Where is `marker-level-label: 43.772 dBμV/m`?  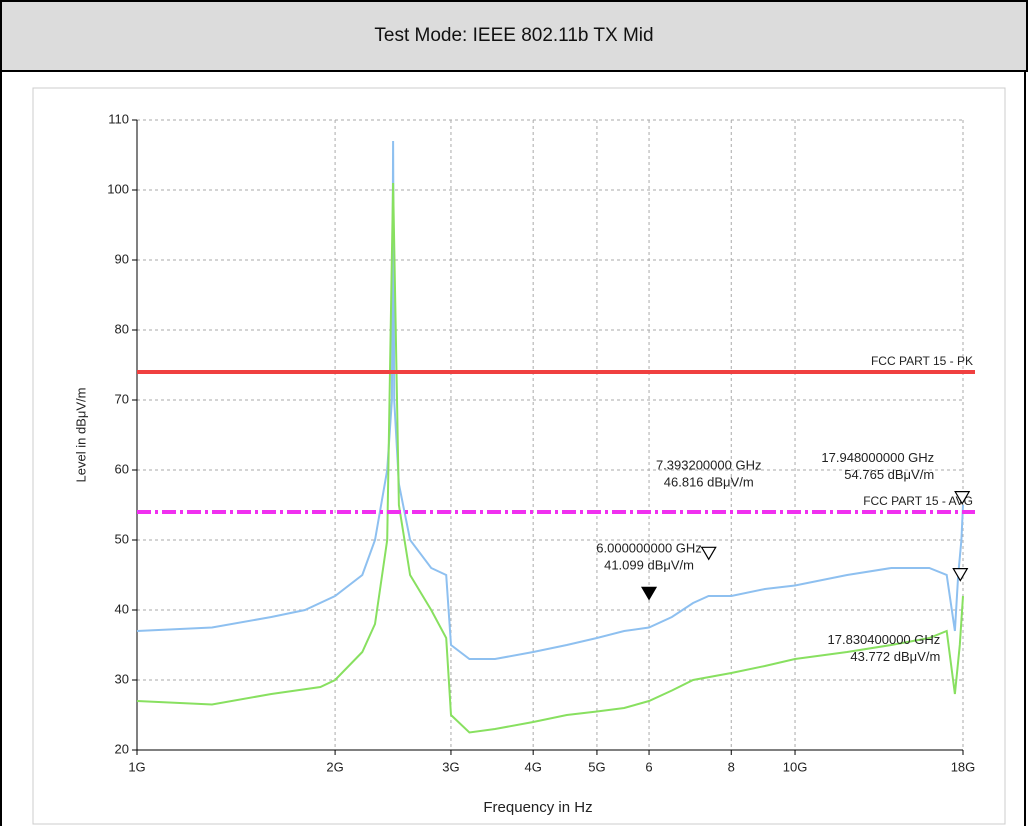 marker-level-label: 43.772 dBμV/m is located at coordinates (895, 656).